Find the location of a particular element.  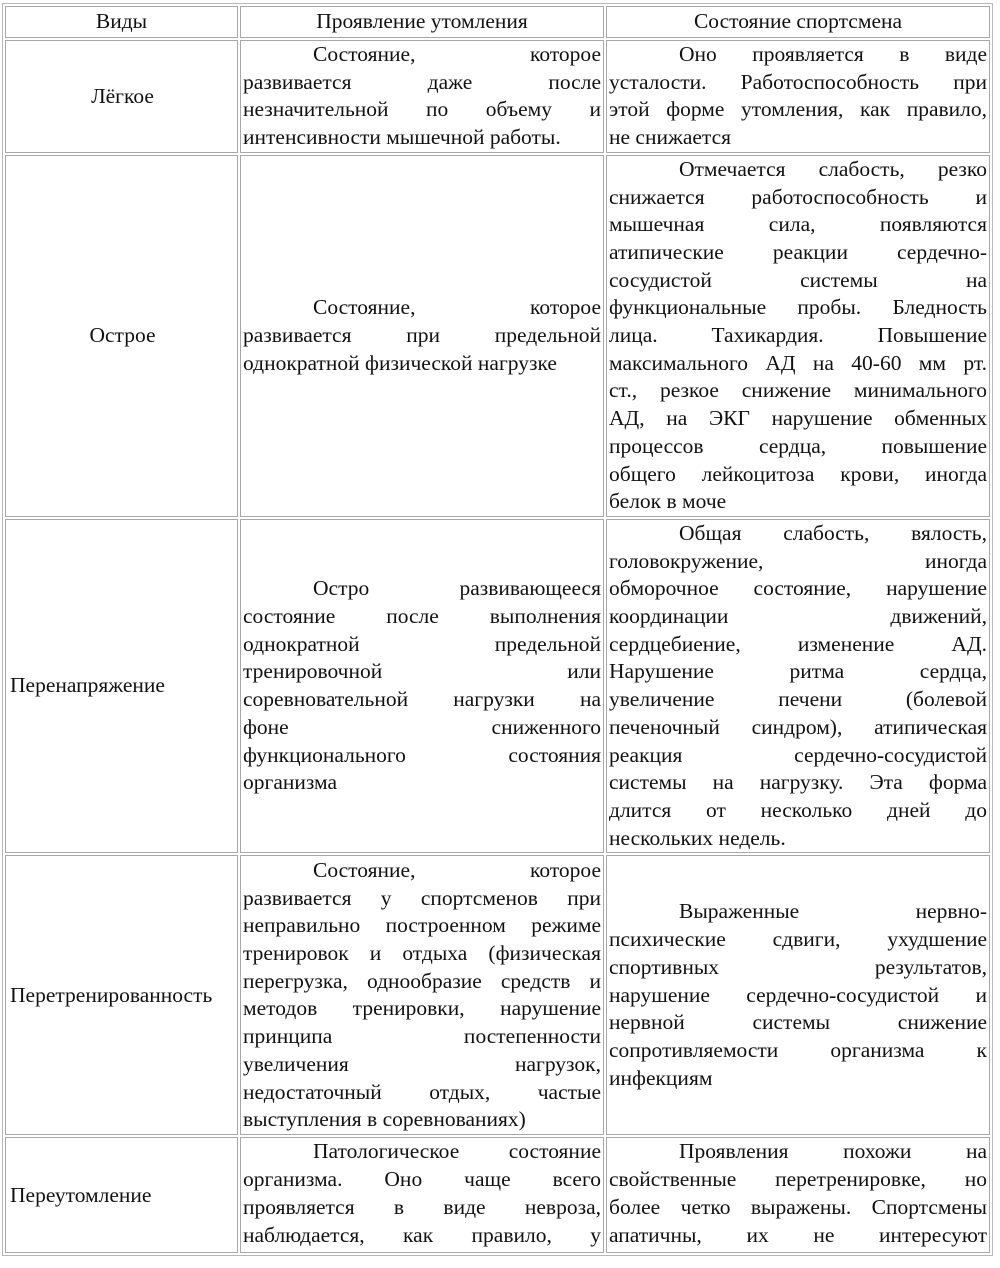

text-line: функциональные пробы. Бледность is located at coordinates (798, 307).